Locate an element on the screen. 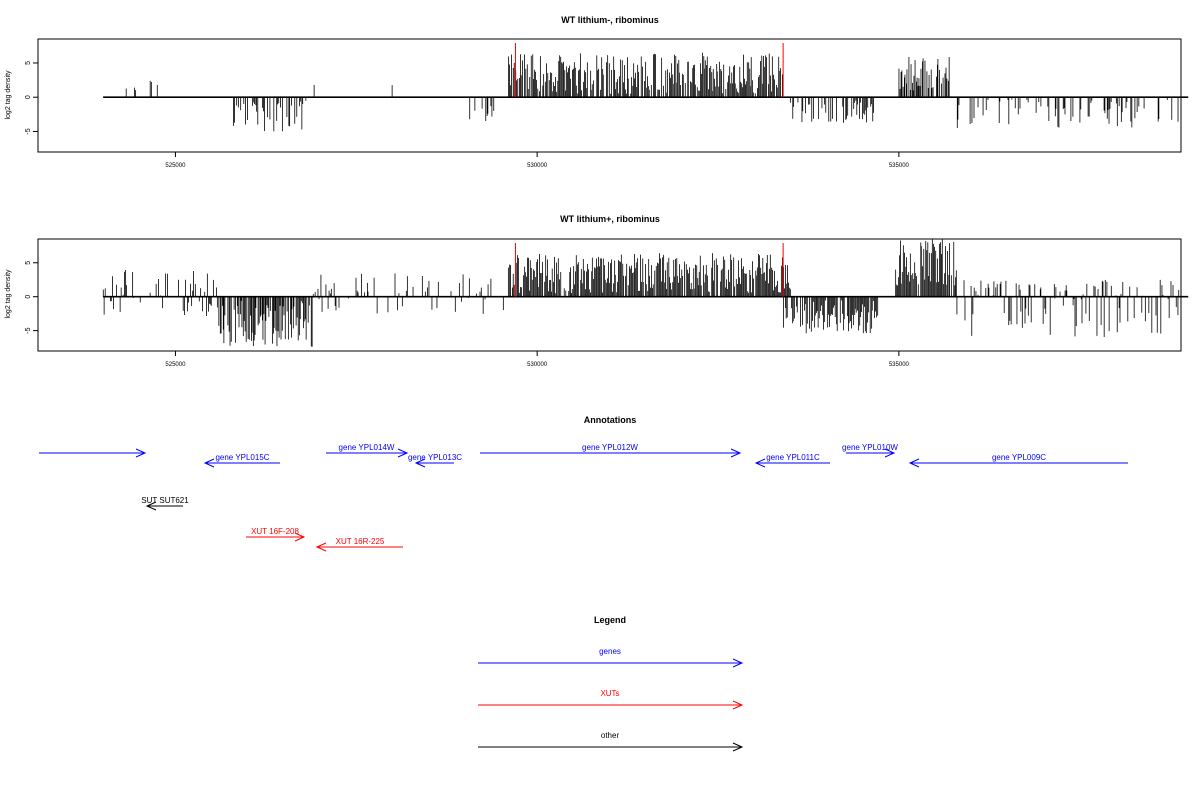 This screenshot has width=1200, height=800. feature-arrow: gene YPL013C is located at coordinates (435, 460).